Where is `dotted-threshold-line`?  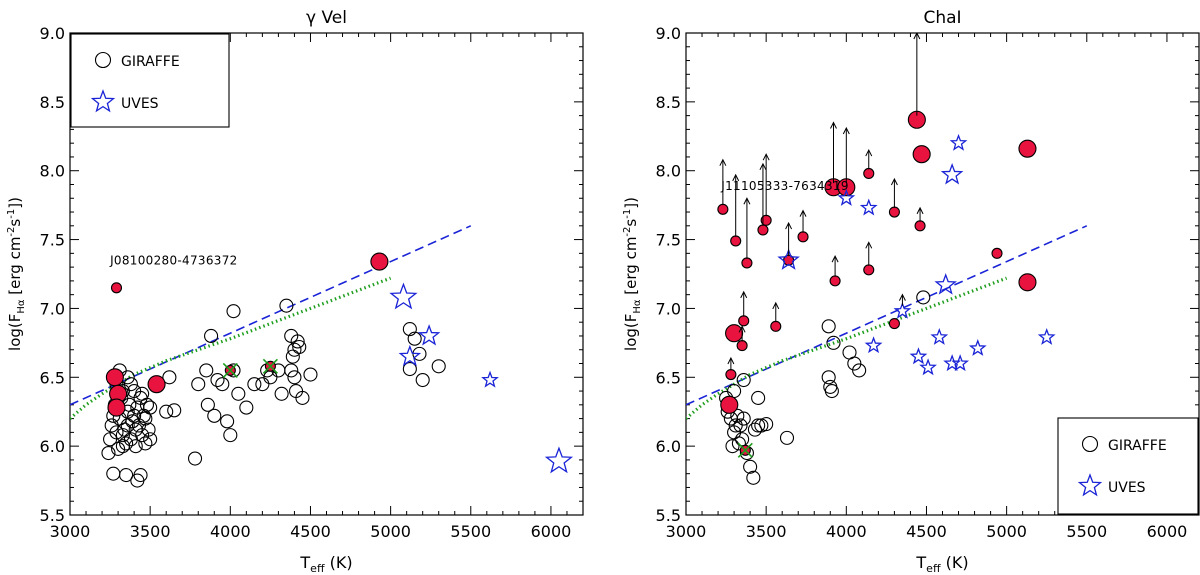
dotted-threshold-line is located at coordinates (847, 348).